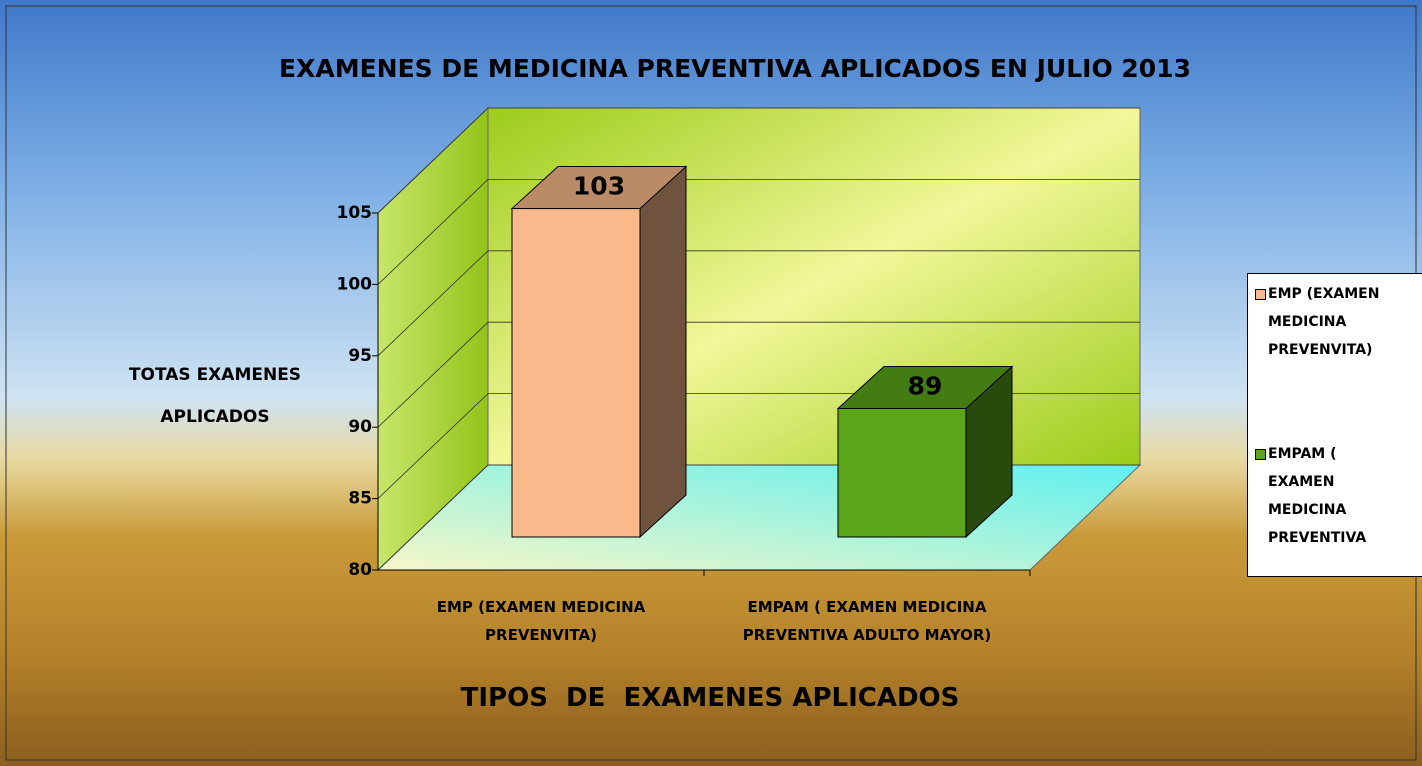 The height and width of the screenshot is (766, 1422). Describe the element at coordinates (355, 284) in the screenshot. I see `y-tick-label: 100` at that location.